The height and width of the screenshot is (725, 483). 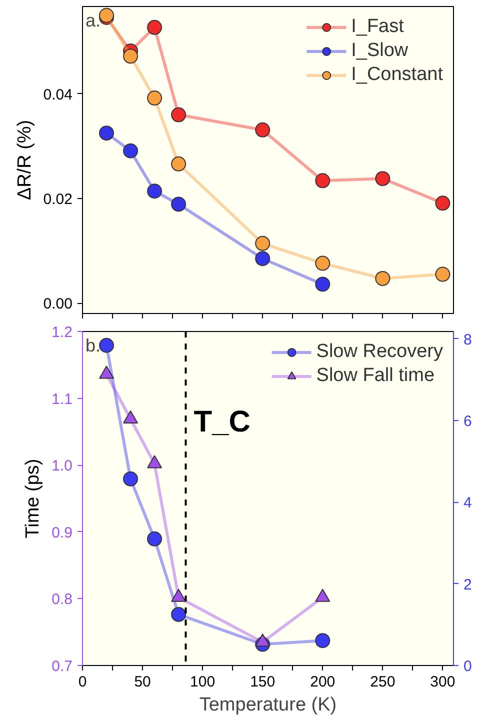 What do you see at coordinates (377, 27) in the screenshot?
I see `legend-label: I_Fast` at bounding box center [377, 27].